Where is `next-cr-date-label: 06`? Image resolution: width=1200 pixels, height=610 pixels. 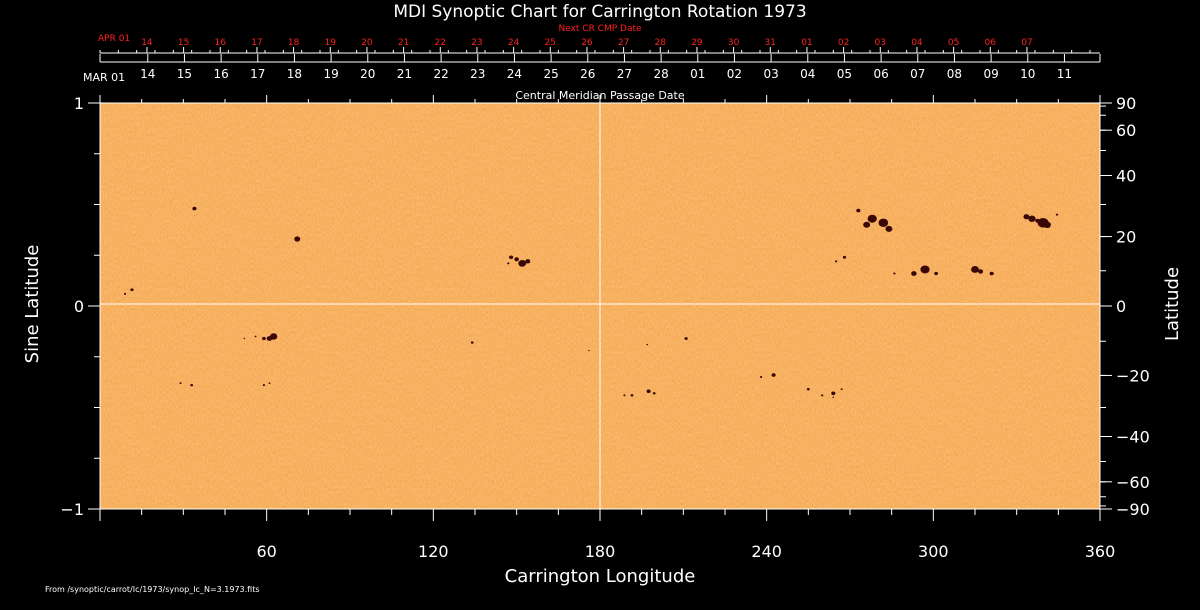
next-cr-date-label: 06 is located at coordinates (991, 43).